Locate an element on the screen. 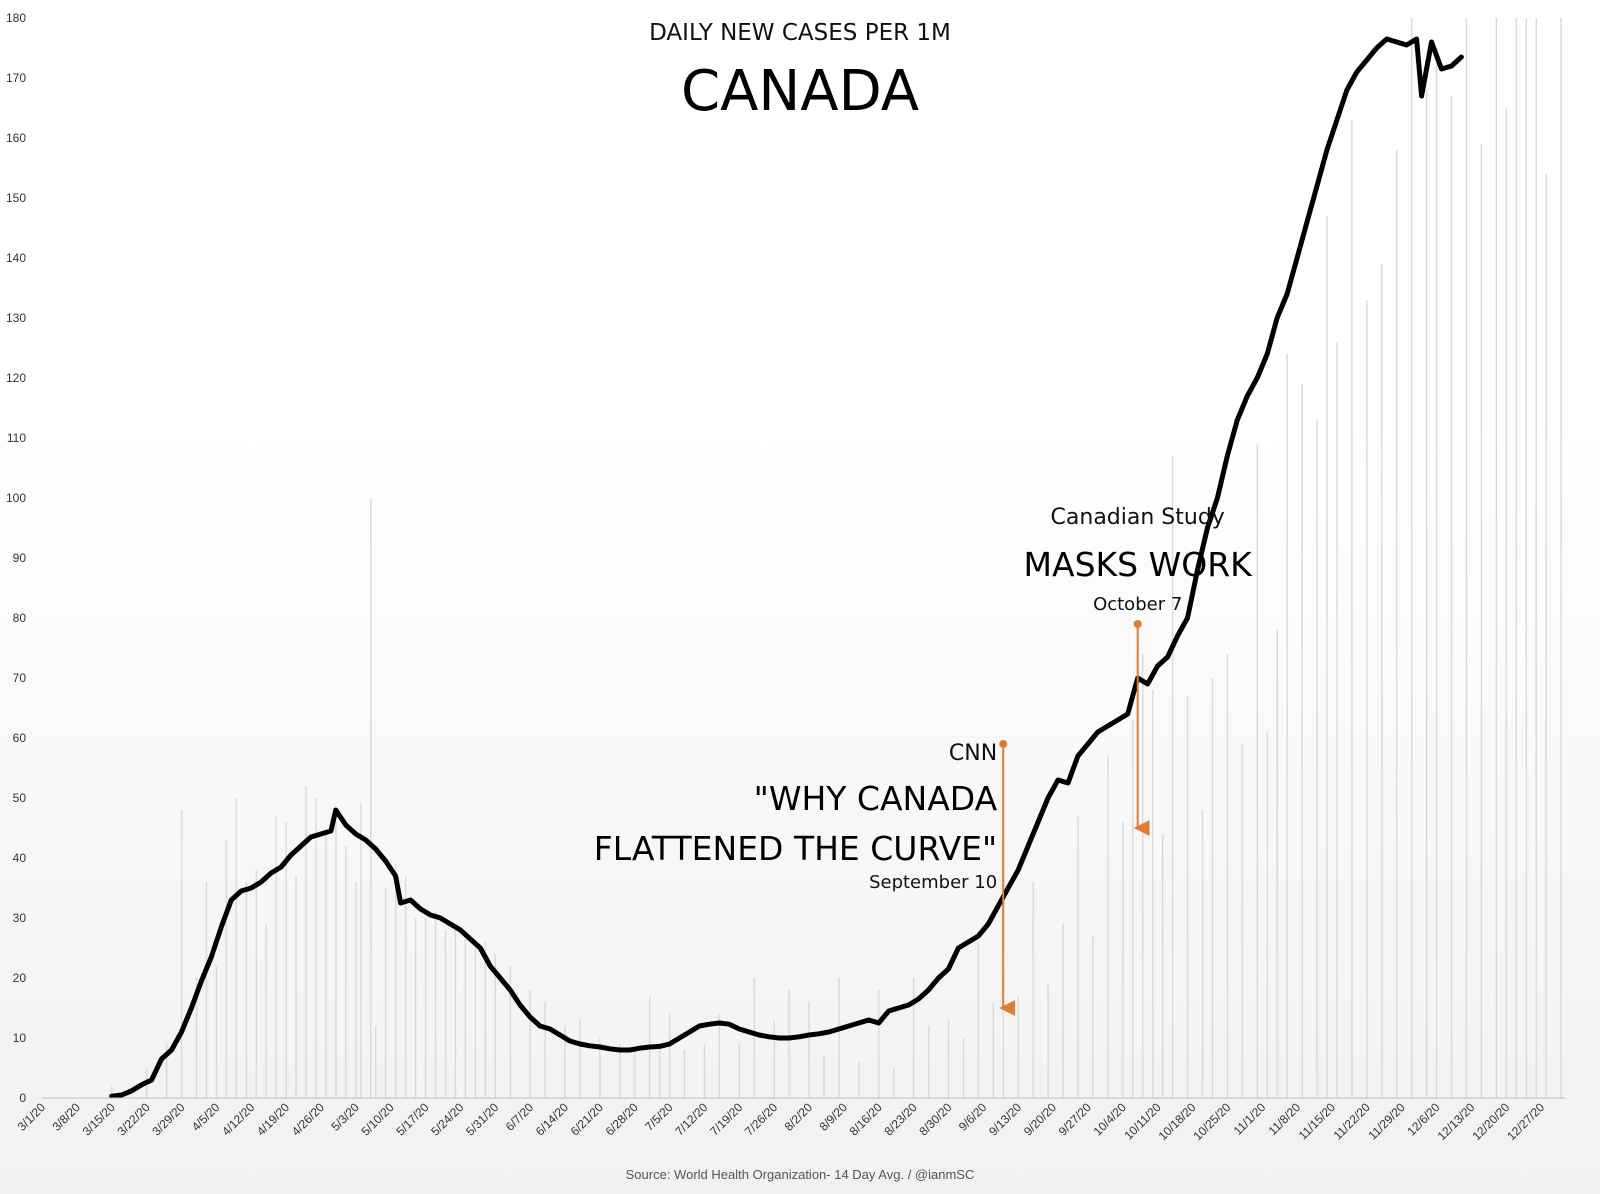 The height and width of the screenshot is (1194, 1600). x-tick-label: 4/12/20 is located at coordinates (238, 1119).